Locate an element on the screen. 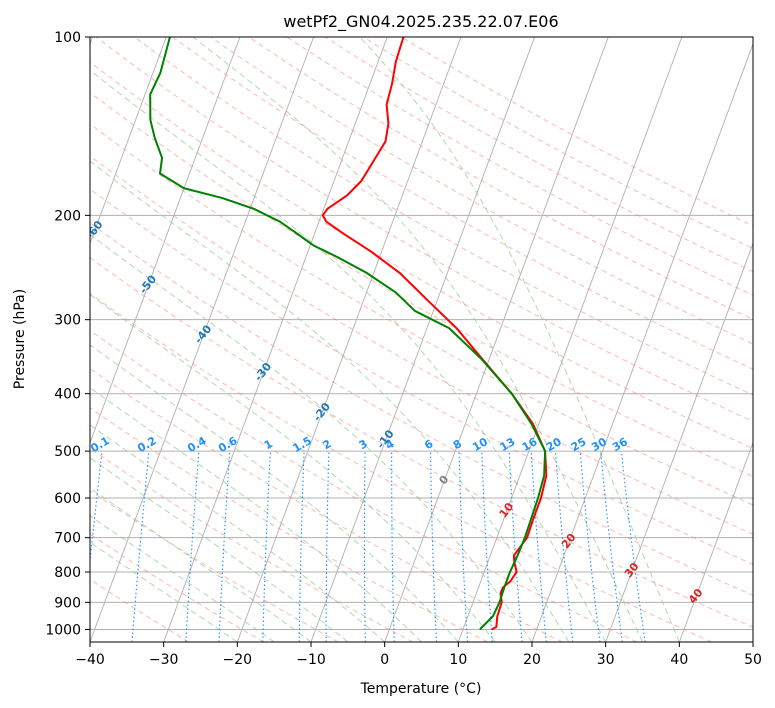 The image size is (775, 708). x-tick-label: −10 is located at coordinates (311, 660).